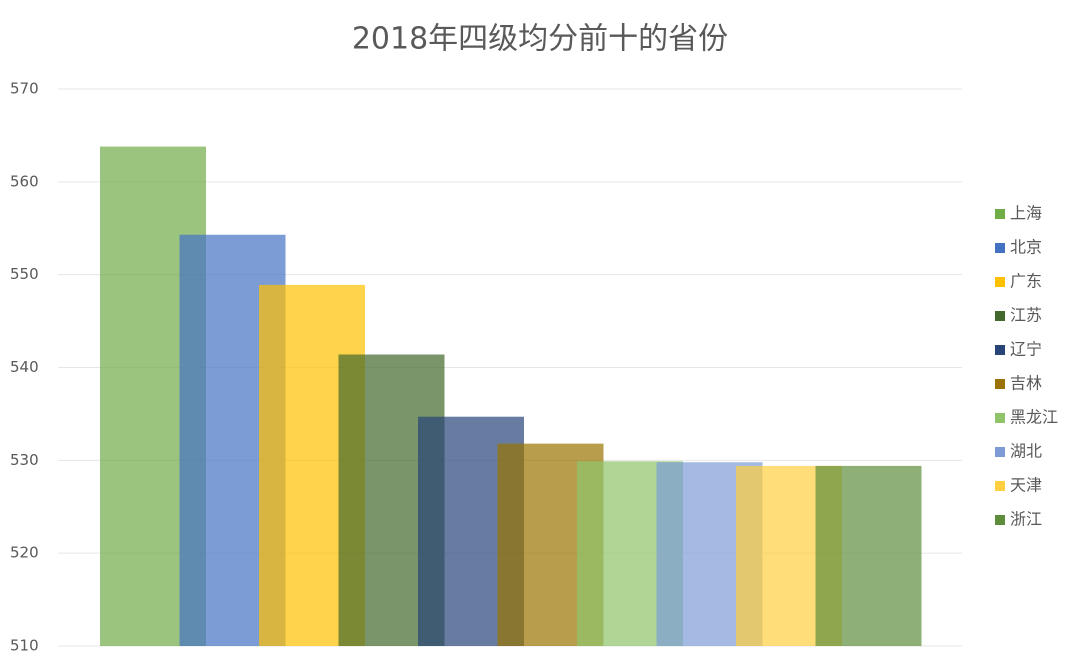  Describe the element at coordinates (1026, 349) in the screenshot. I see `legend-label: 辽宁` at that location.